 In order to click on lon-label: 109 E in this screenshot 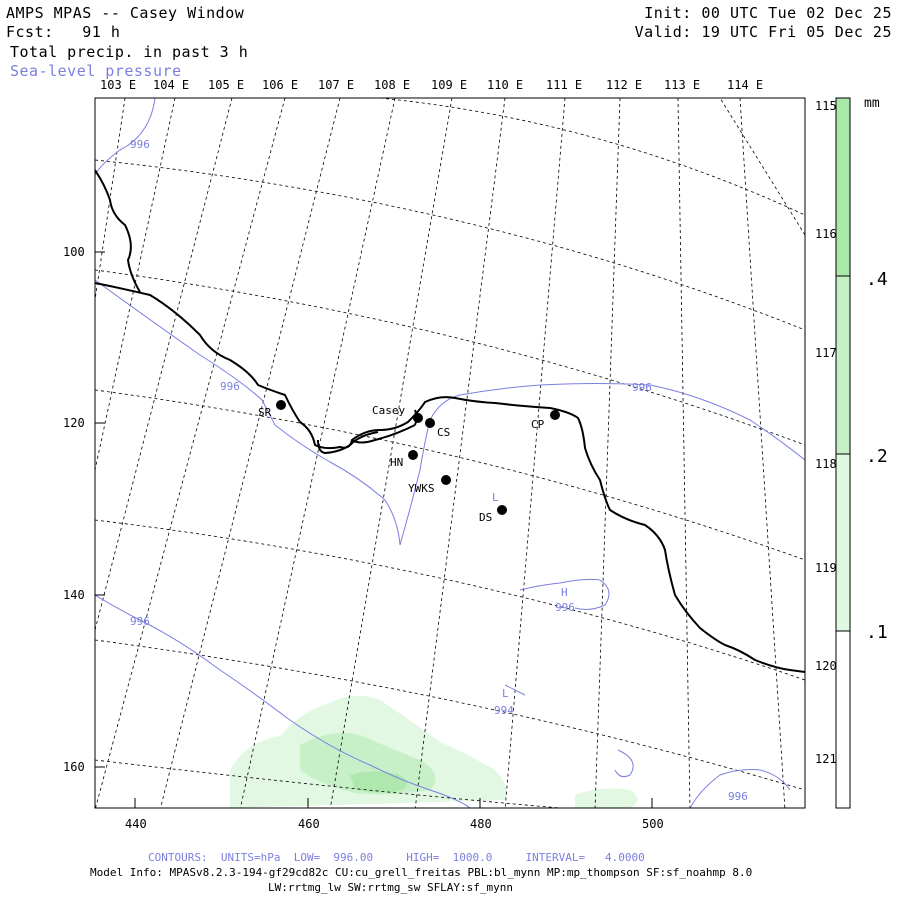, I will do `click(449, 85)`.